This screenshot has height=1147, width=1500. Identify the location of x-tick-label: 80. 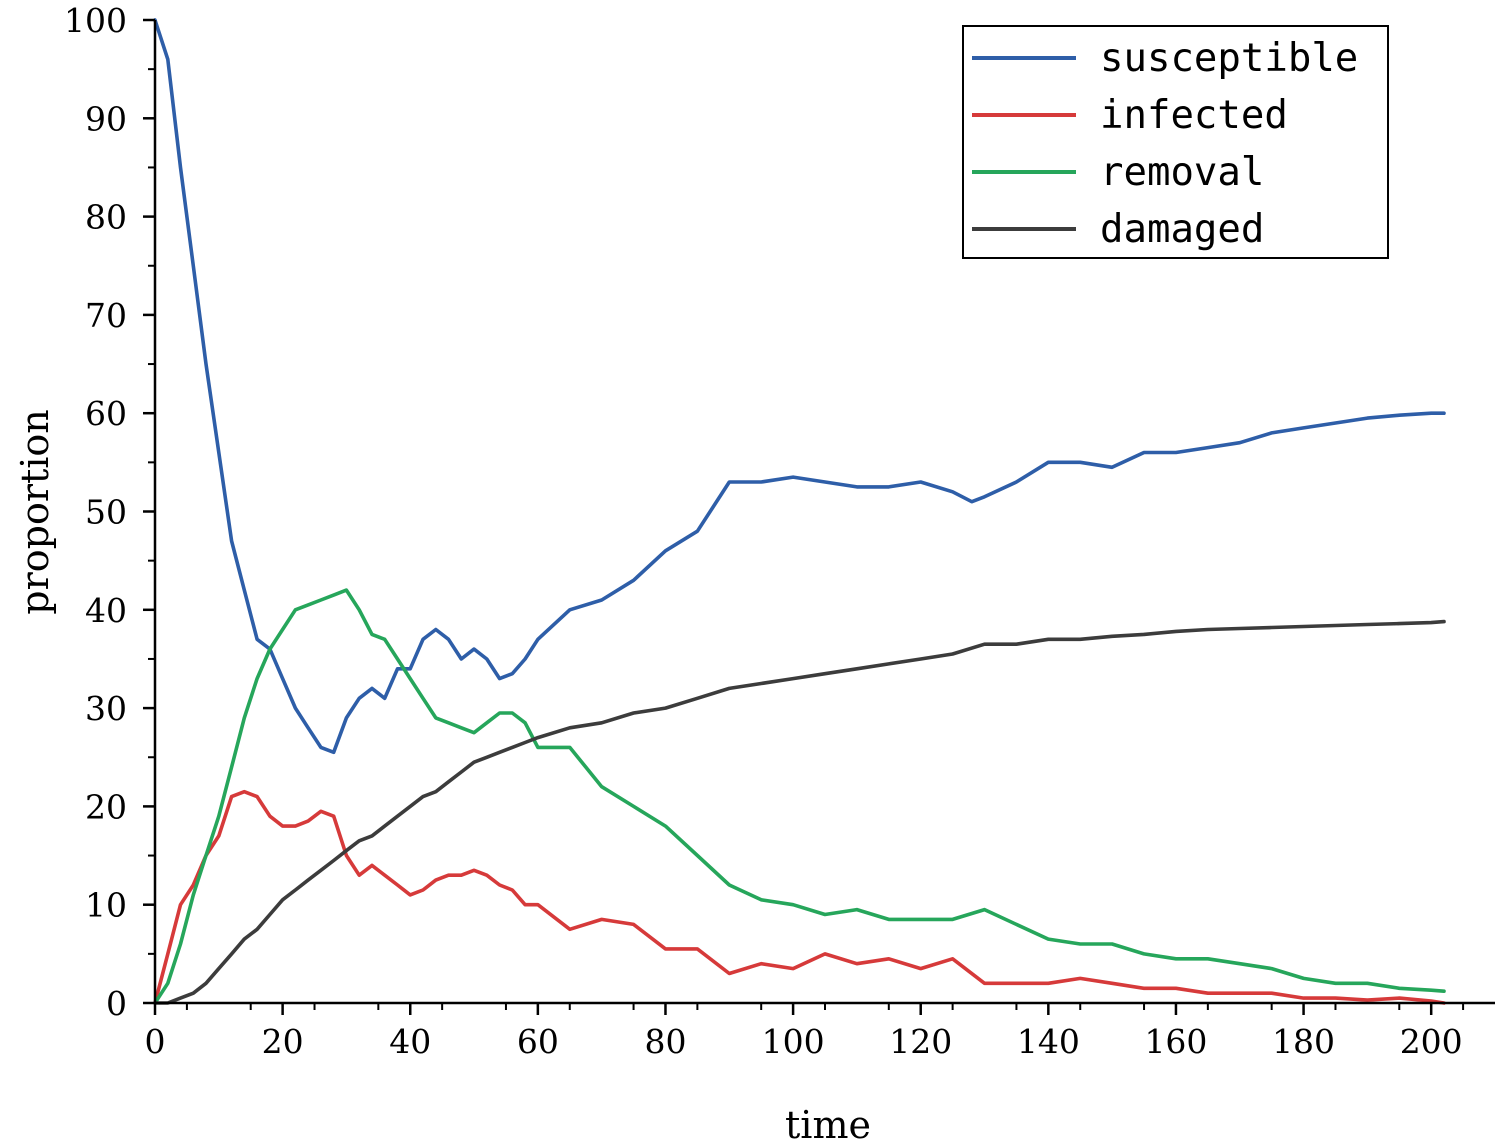
(665, 1041).